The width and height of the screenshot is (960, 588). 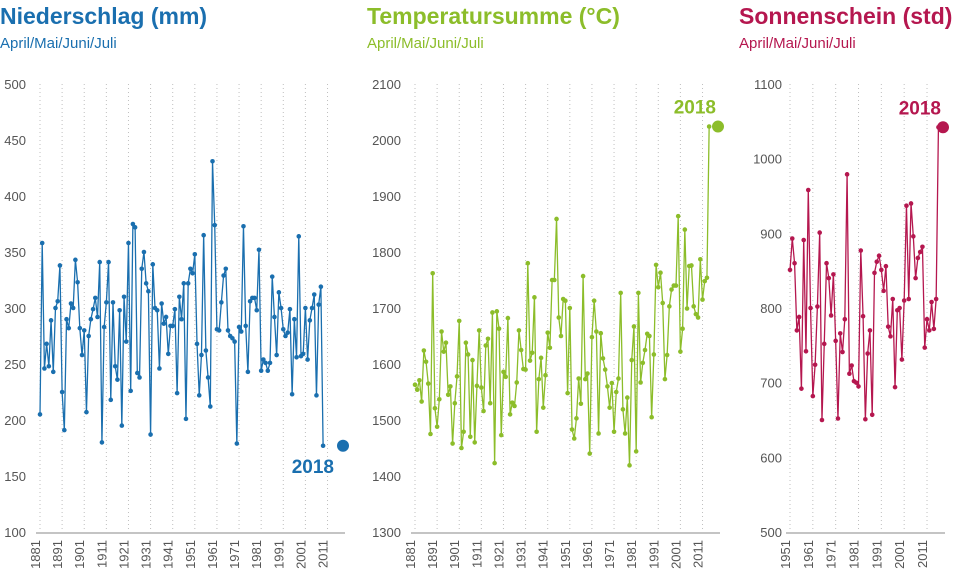 I want to click on panel-1-xtick-1991: 1991, so click(x=278, y=554).